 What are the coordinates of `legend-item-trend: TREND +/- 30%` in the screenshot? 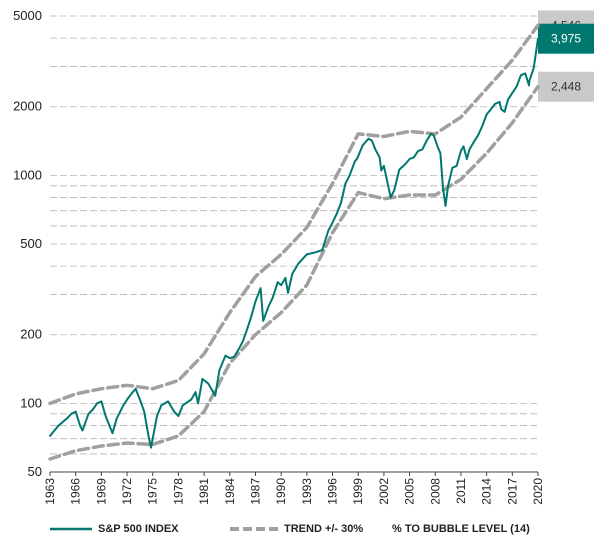 It's located at (296, 529).